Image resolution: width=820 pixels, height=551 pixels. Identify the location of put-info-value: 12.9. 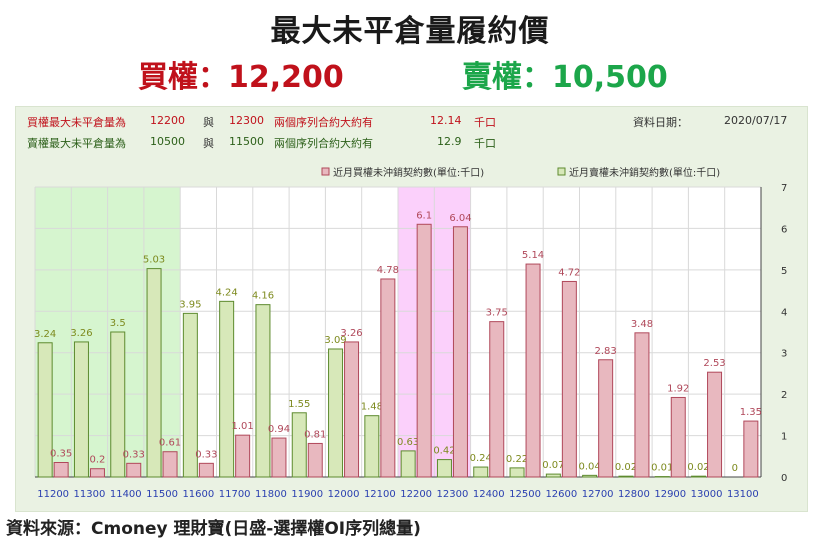
(449, 141).